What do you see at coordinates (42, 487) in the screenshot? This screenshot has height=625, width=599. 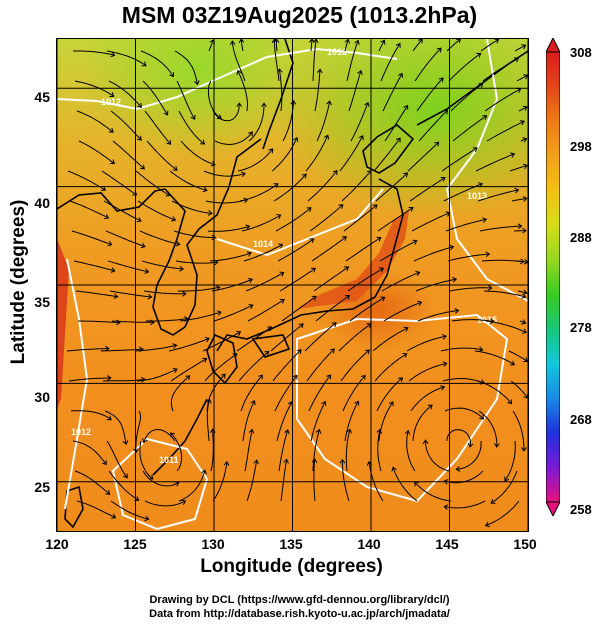 I see `y-tick-label: 25` at bounding box center [42, 487].